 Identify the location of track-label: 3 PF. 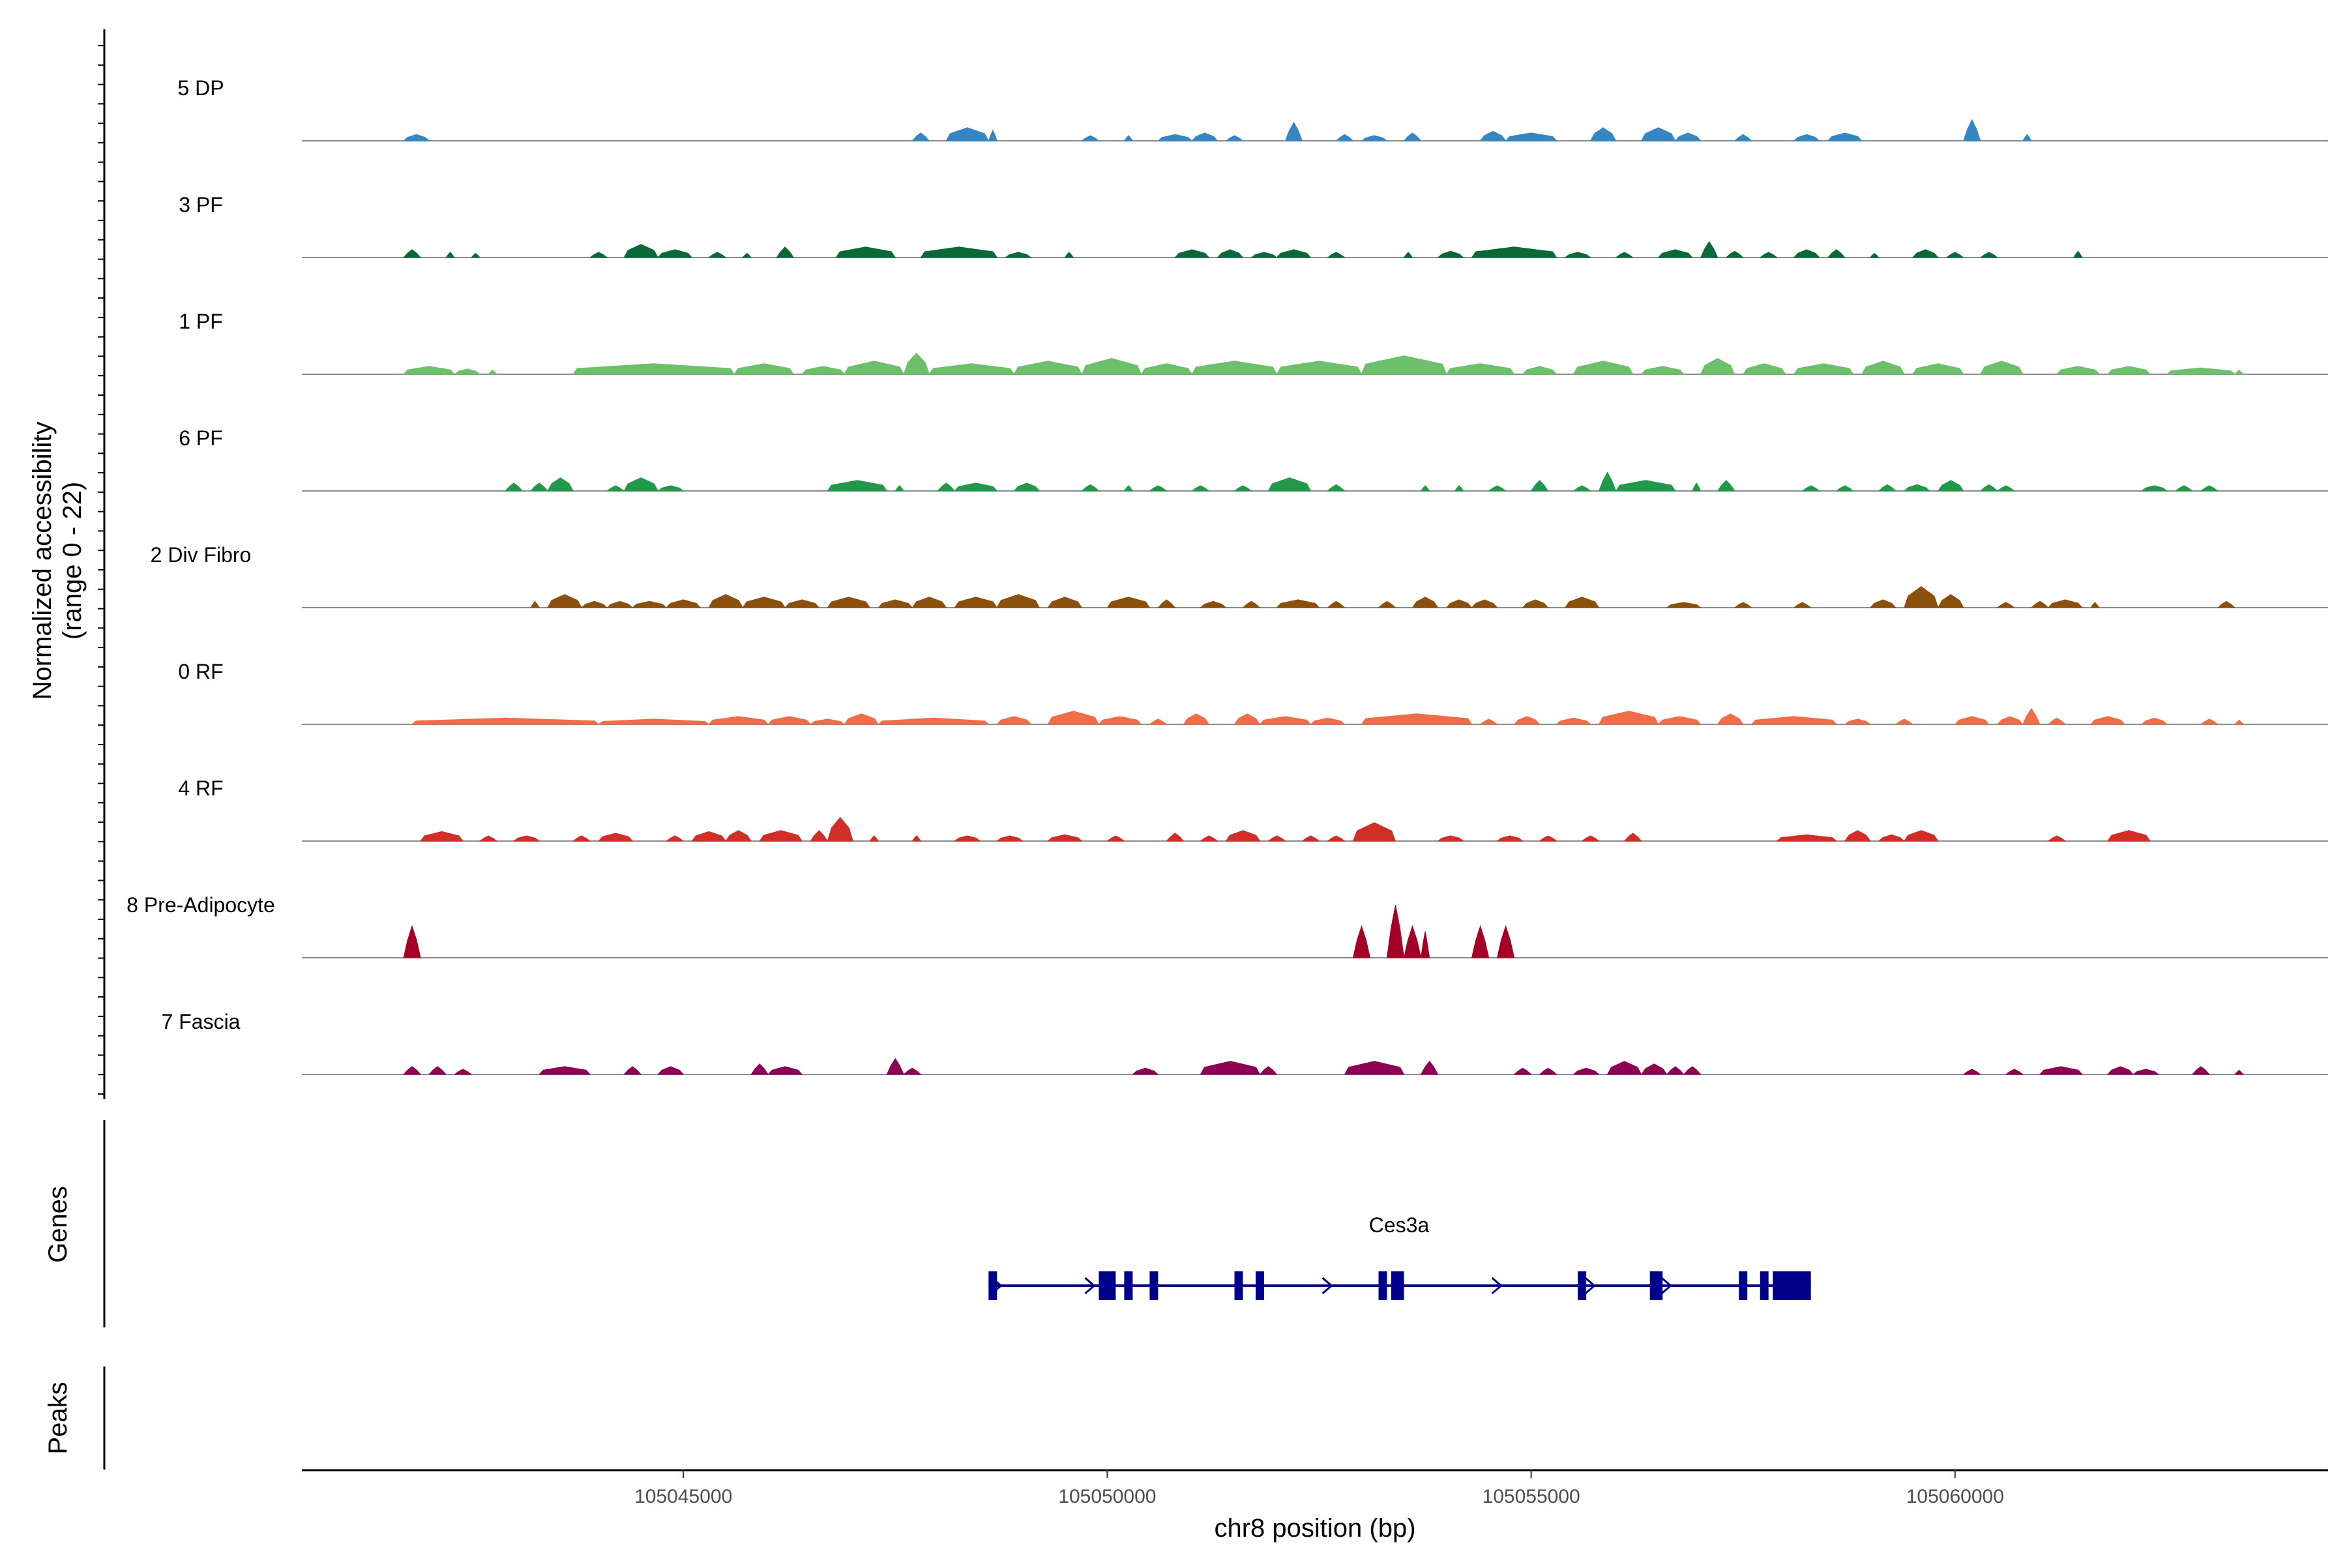
(201, 205).